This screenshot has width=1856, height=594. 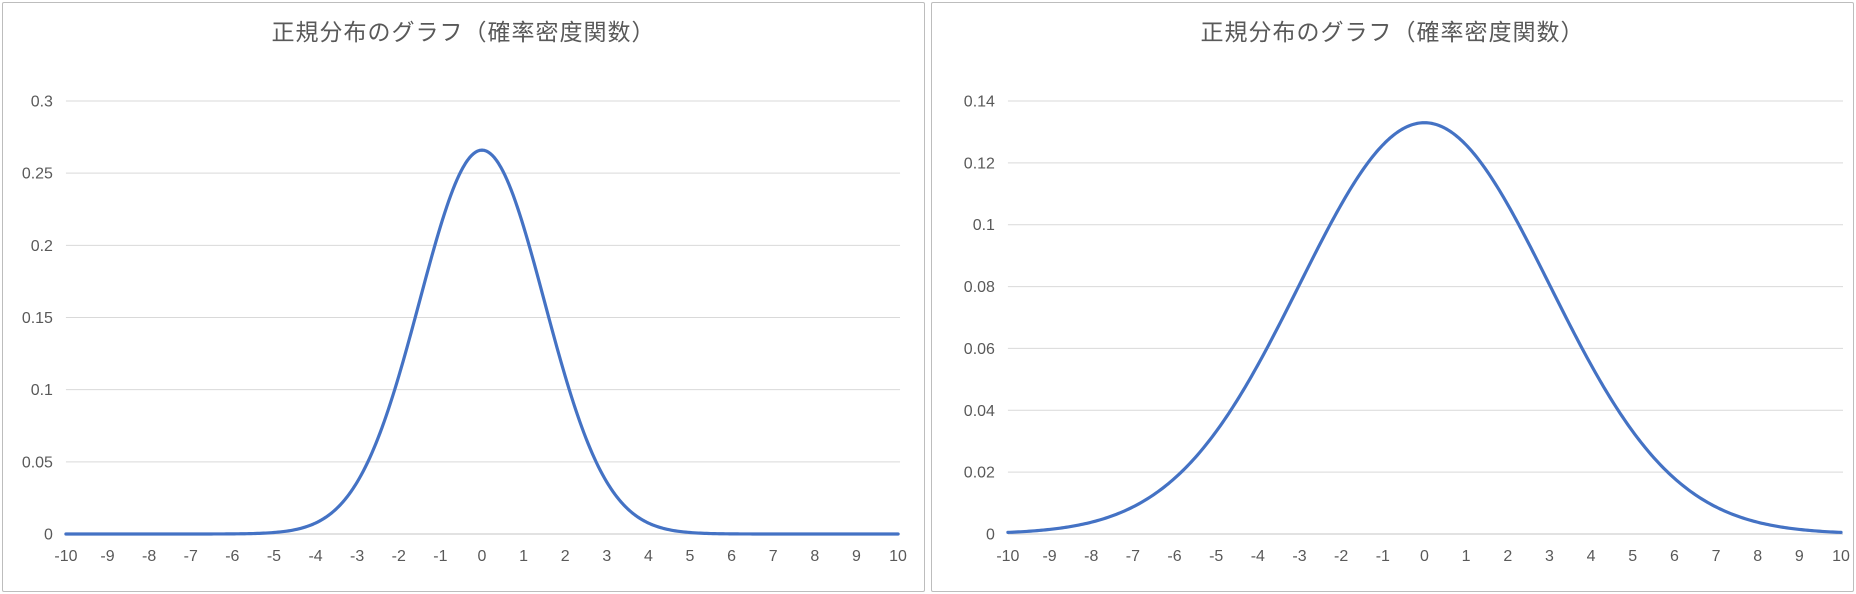 What do you see at coordinates (42, 101) in the screenshot?
I see `y-tick-label: 0.3` at bounding box center [42, 101].